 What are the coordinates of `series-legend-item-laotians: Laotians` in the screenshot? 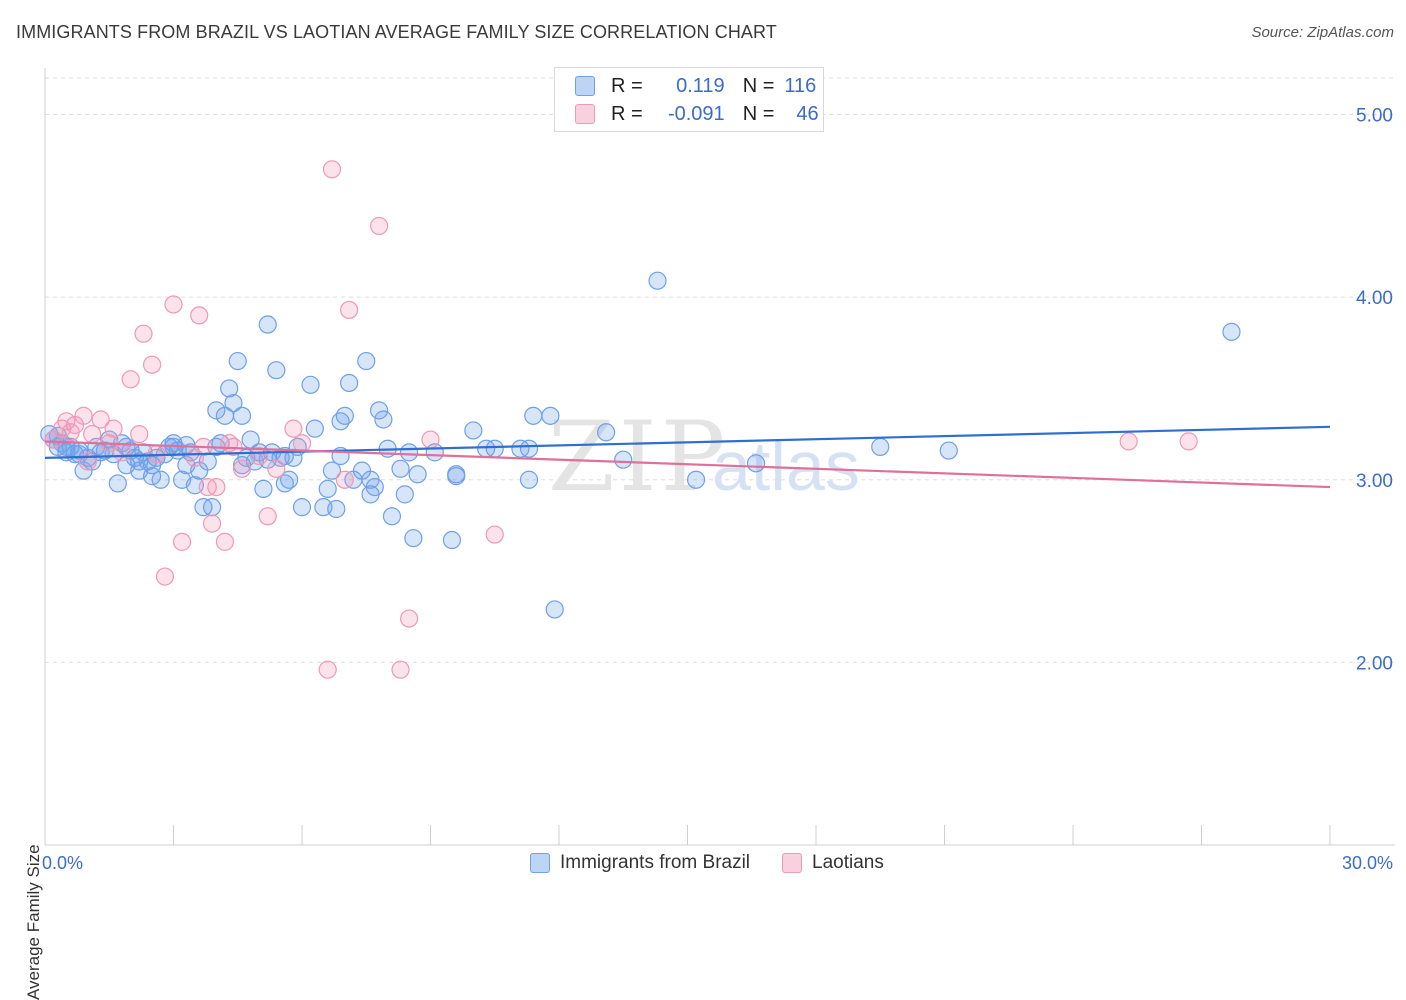 It's located at (833, 863).